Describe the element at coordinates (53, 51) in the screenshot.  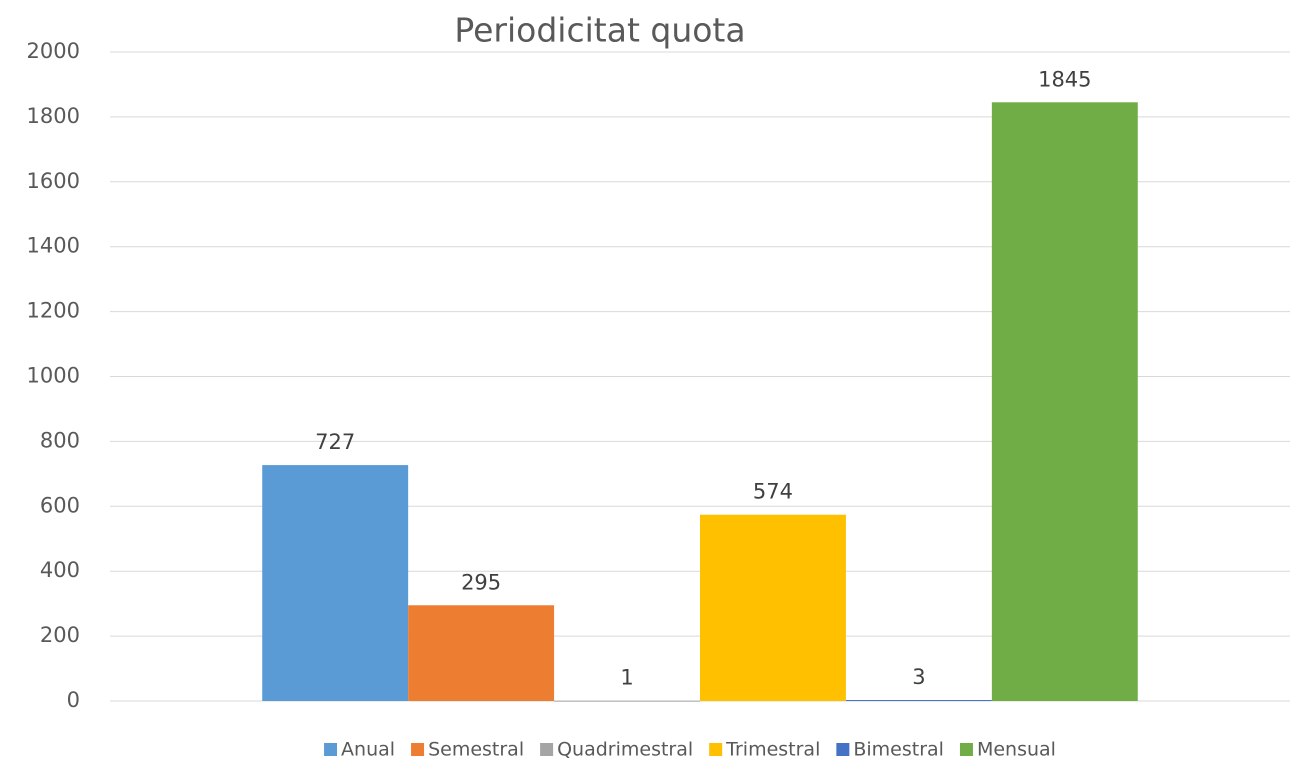
I see `y-tick-label: 2000` at that location.